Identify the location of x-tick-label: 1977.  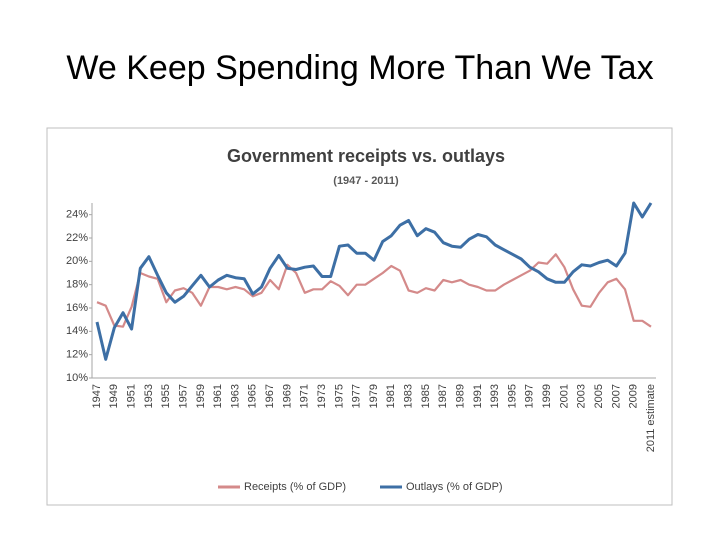
(357, 396).